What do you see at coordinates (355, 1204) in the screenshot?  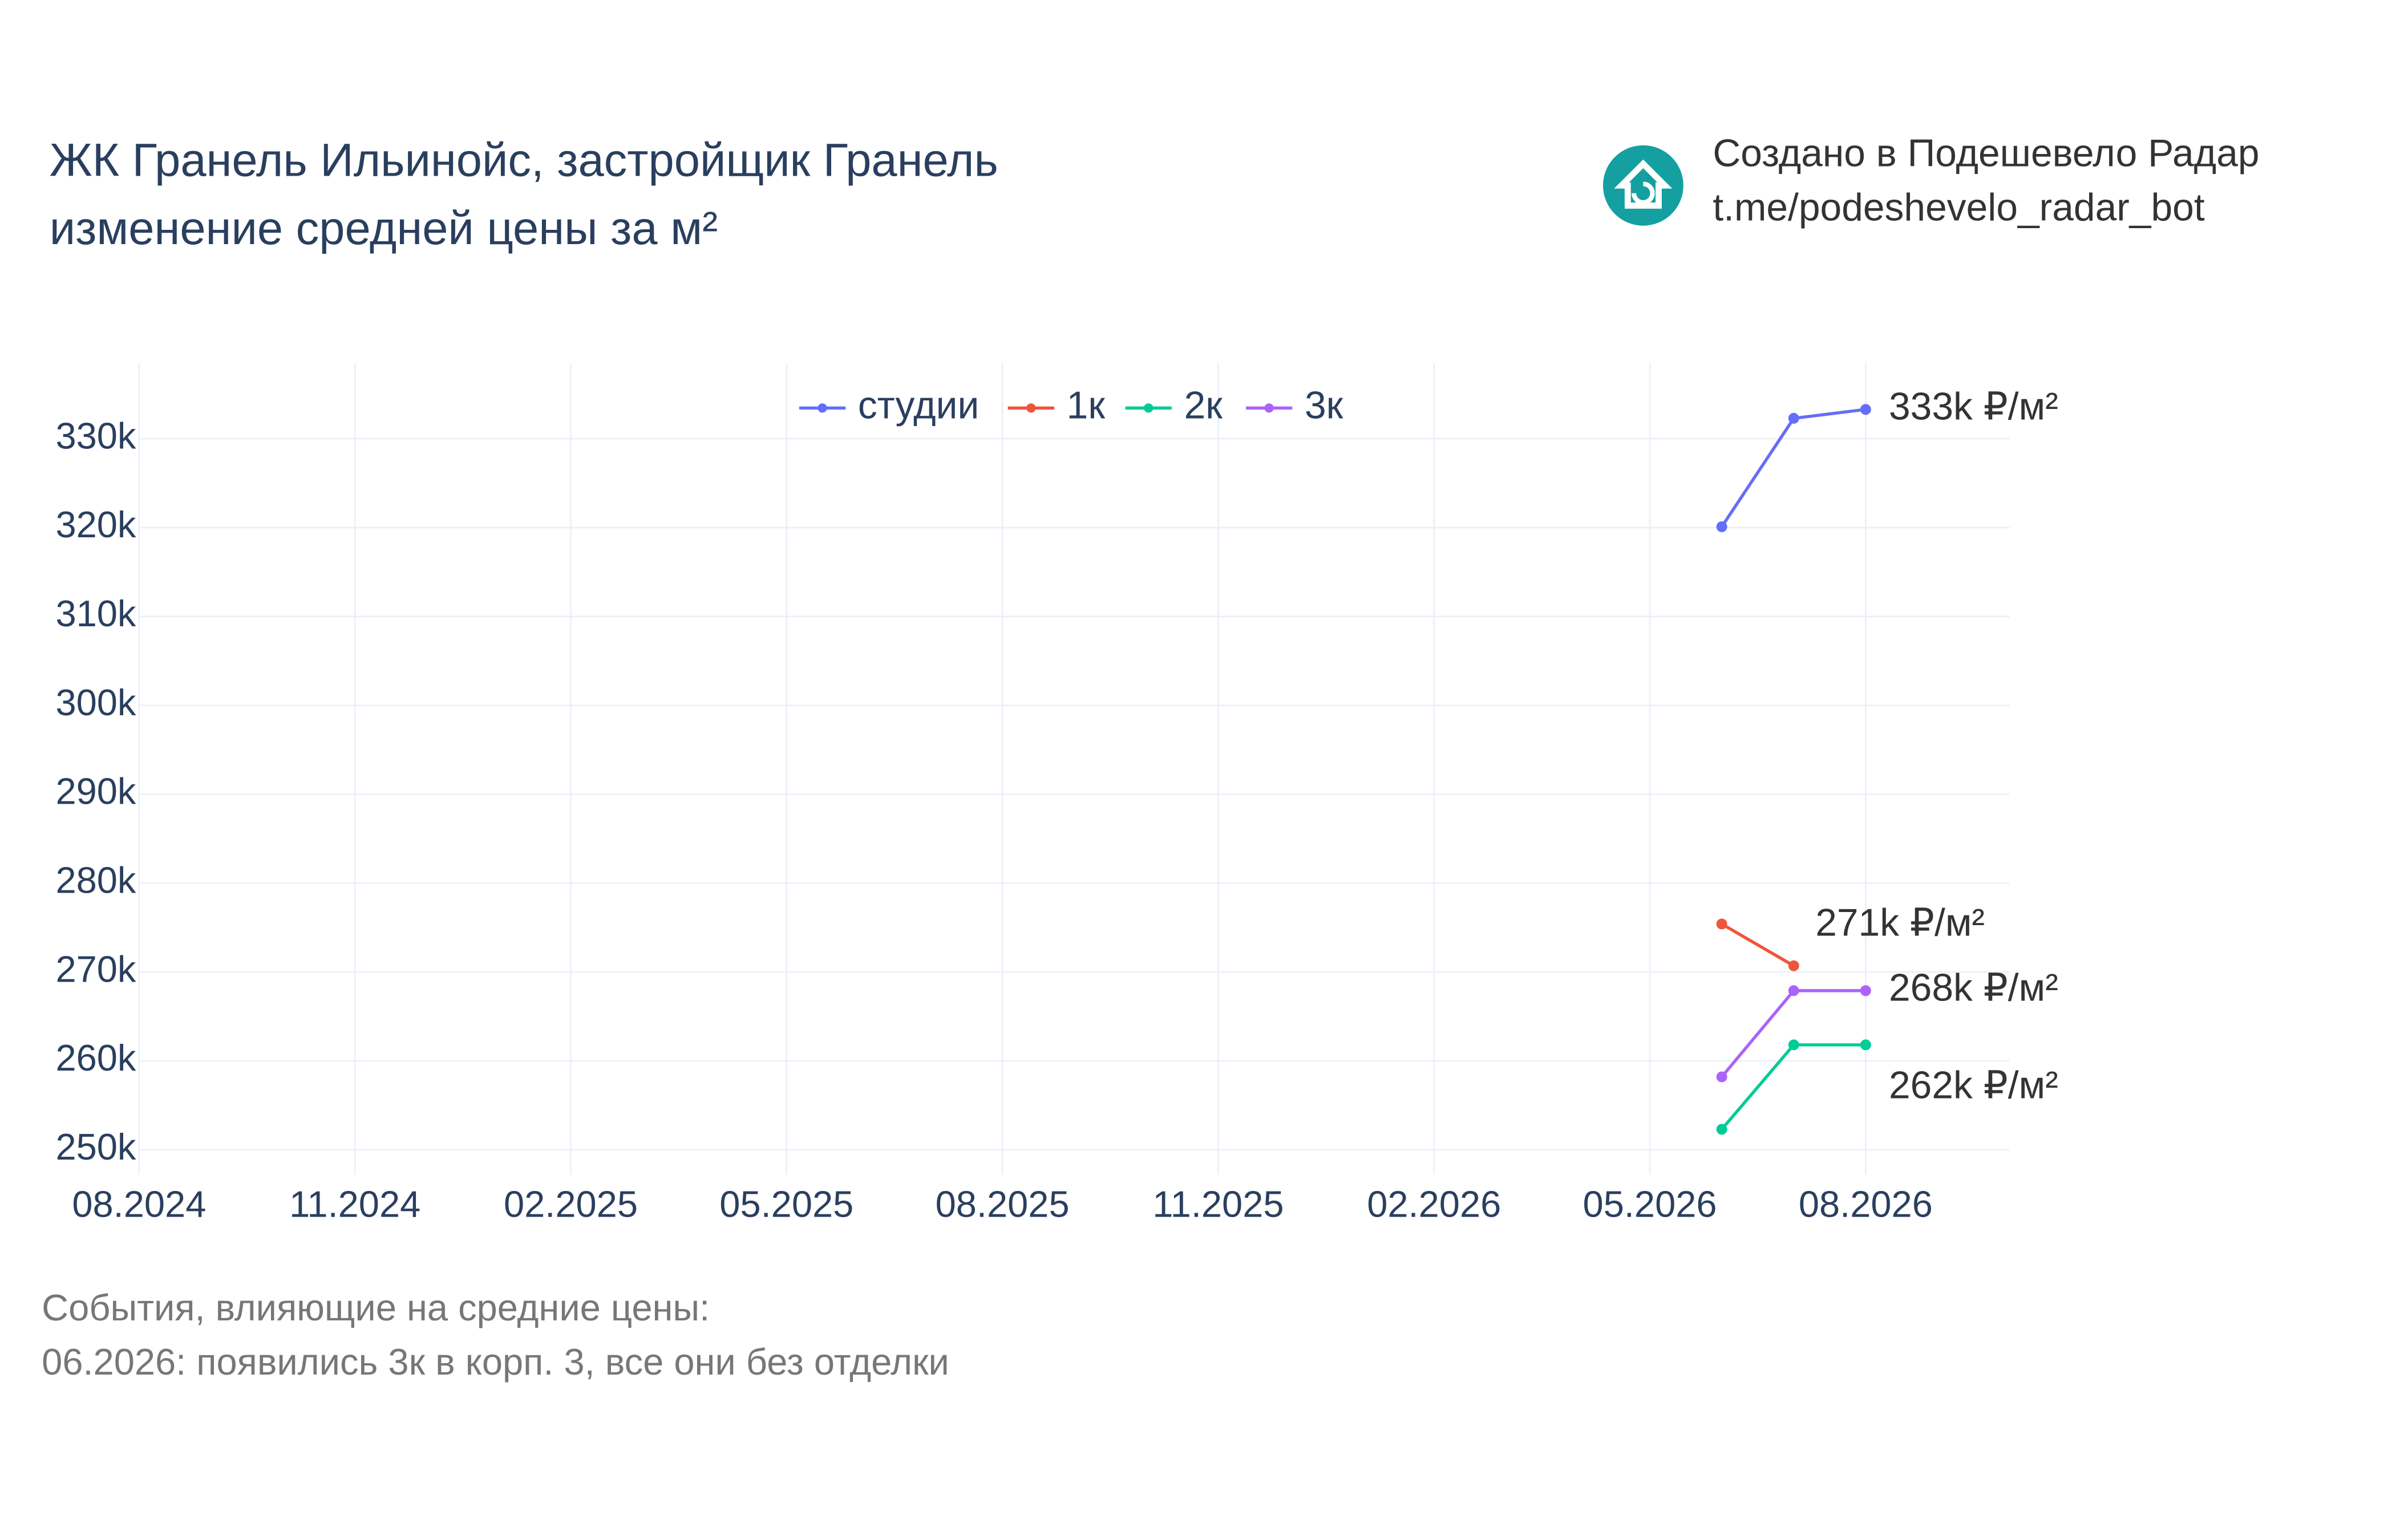 I see `x-tick-label: 11.2024` at bounding box center [355, 1204].